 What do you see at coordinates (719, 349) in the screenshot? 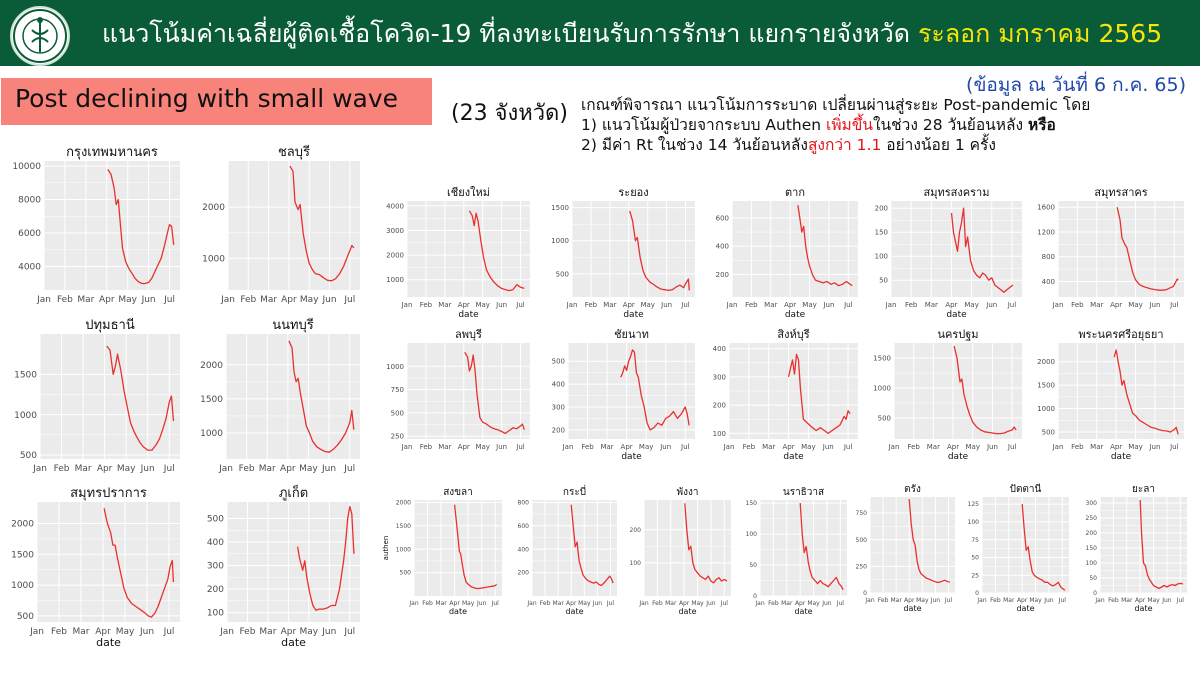
I see `y-tick-label: 400` at bounding box center [719, 349].